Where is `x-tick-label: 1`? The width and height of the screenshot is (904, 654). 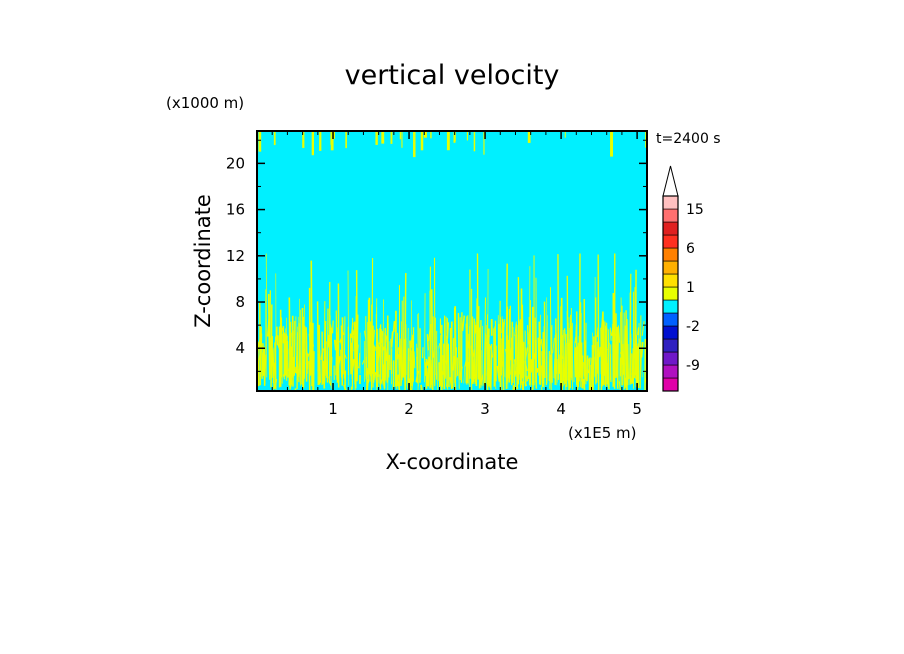
x-tick-label: 1 is located at coordinates (333, 409).